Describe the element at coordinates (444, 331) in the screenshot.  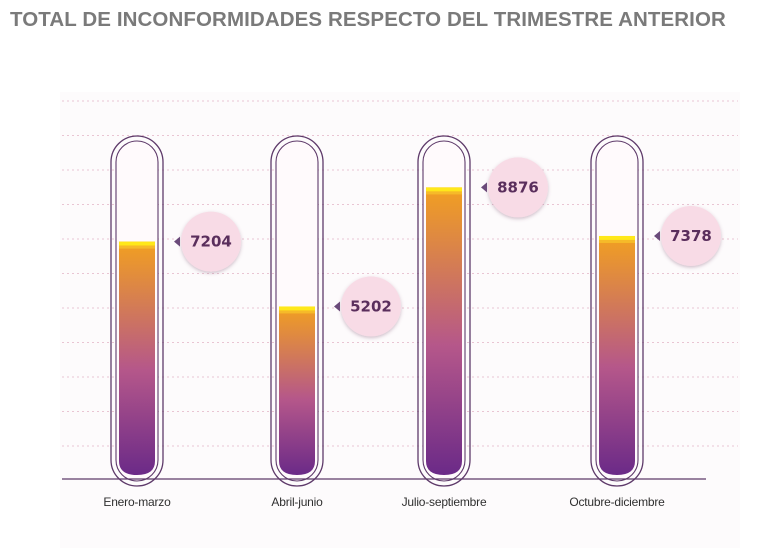
I see `bar-julio-septiembre` at that location.